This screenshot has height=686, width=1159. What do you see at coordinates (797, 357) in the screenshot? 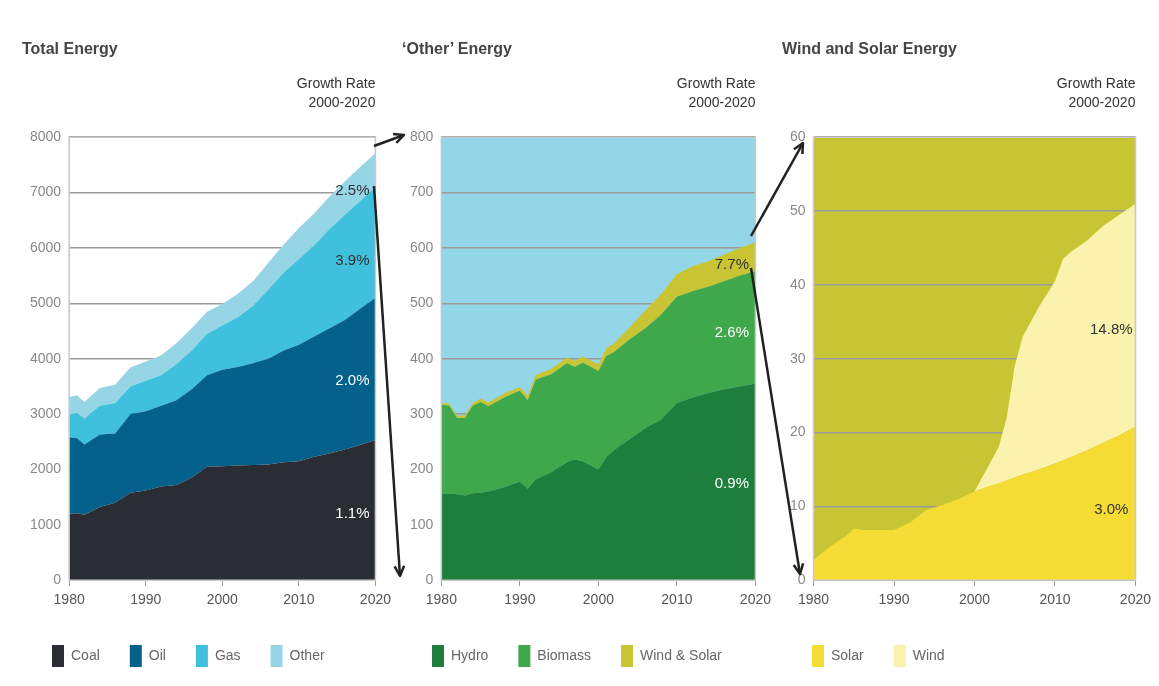
I see `y-tick-label: 30` at bounding box center [797, 357].